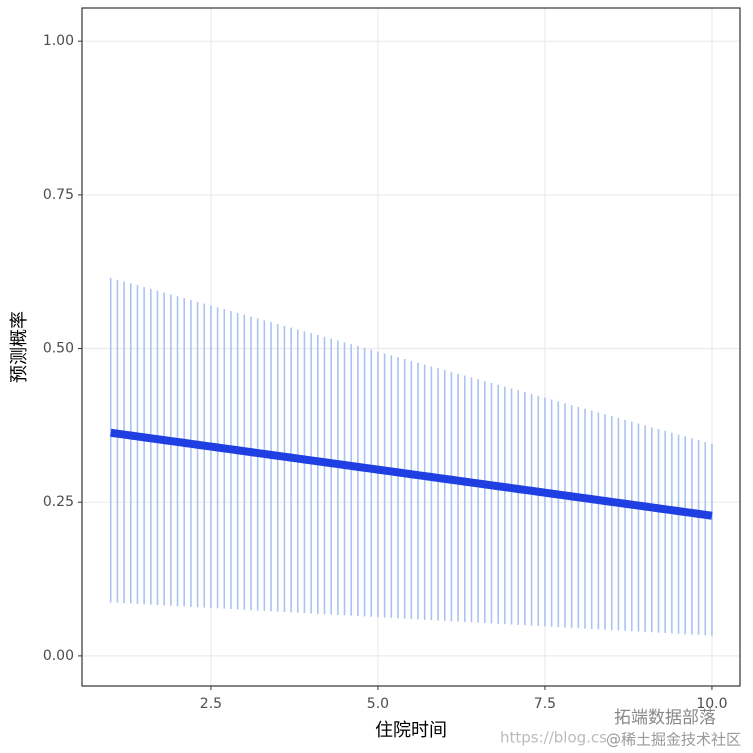  What do you see at coordinates (711, 704) in the screenshot?
I see `x-tick-label: 10.0` at bounding box center [711, 704].